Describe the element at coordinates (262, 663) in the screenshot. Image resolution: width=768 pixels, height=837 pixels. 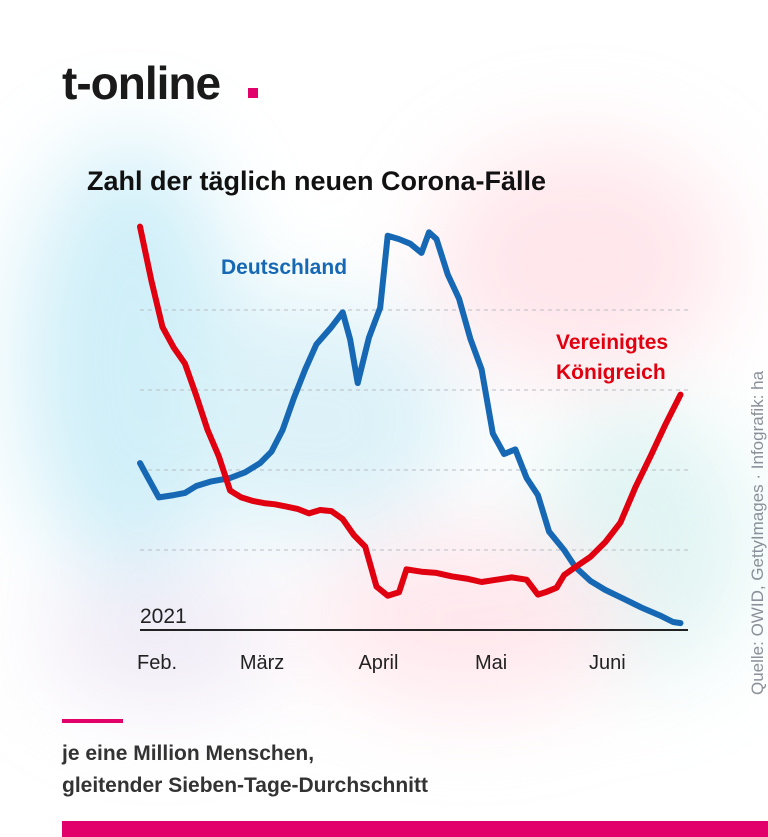
I see `x-tick-label-2: März` at that location.